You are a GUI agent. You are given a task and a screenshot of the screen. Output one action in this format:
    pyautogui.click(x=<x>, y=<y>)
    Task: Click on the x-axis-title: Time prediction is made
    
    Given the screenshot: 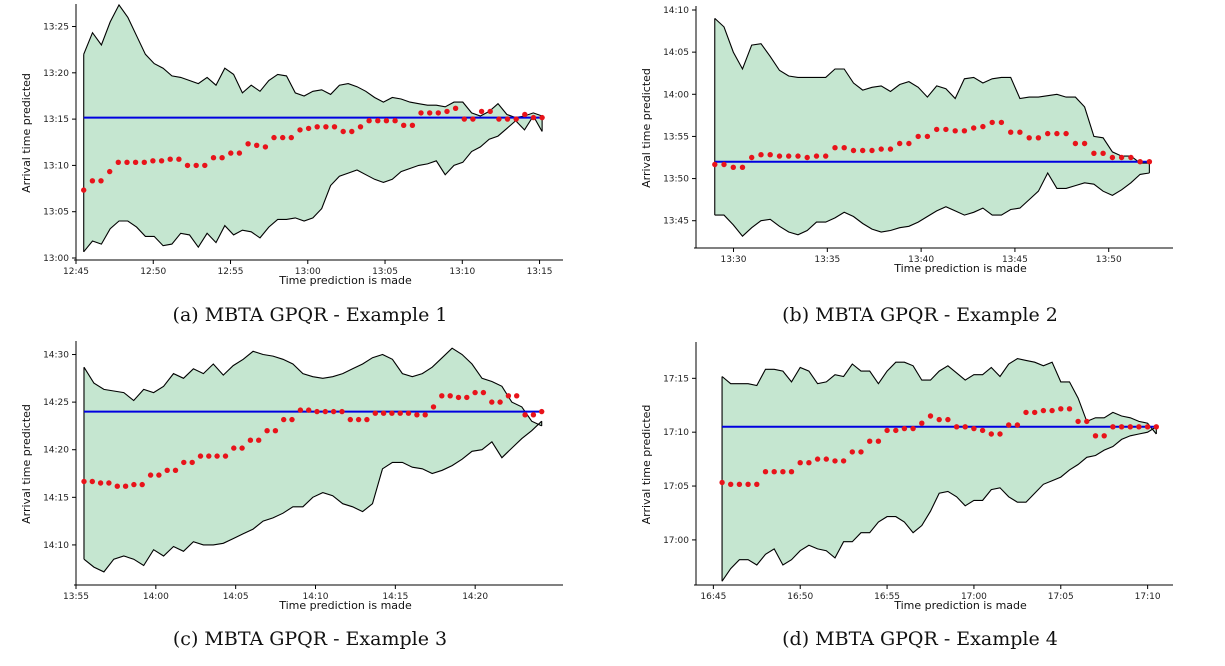 What is the action you would take?
    pyautogui.click(x=345, y=605)
    